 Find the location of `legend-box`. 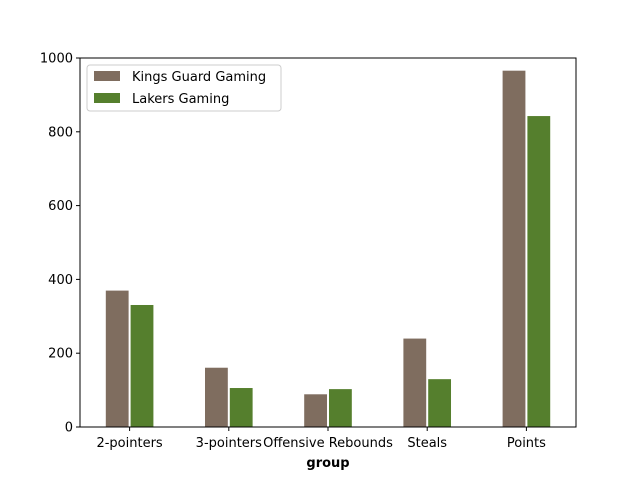

legend-box is located at coordinates (184, 88).